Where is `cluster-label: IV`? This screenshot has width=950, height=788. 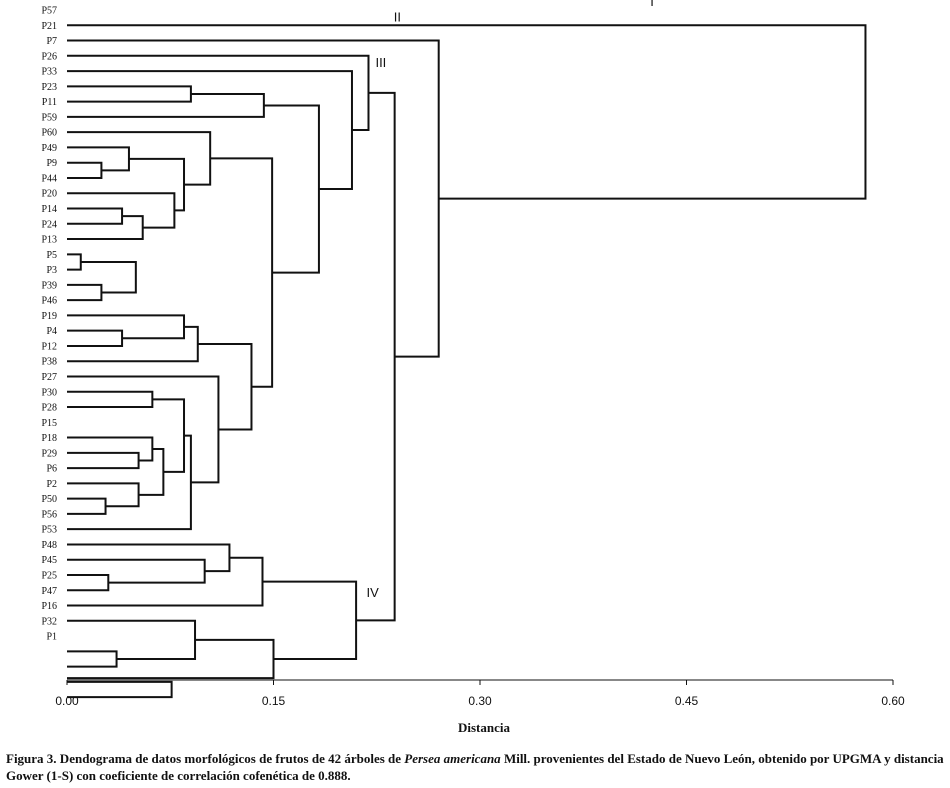 cluster-label: IV is located at coordinates (372, 592).